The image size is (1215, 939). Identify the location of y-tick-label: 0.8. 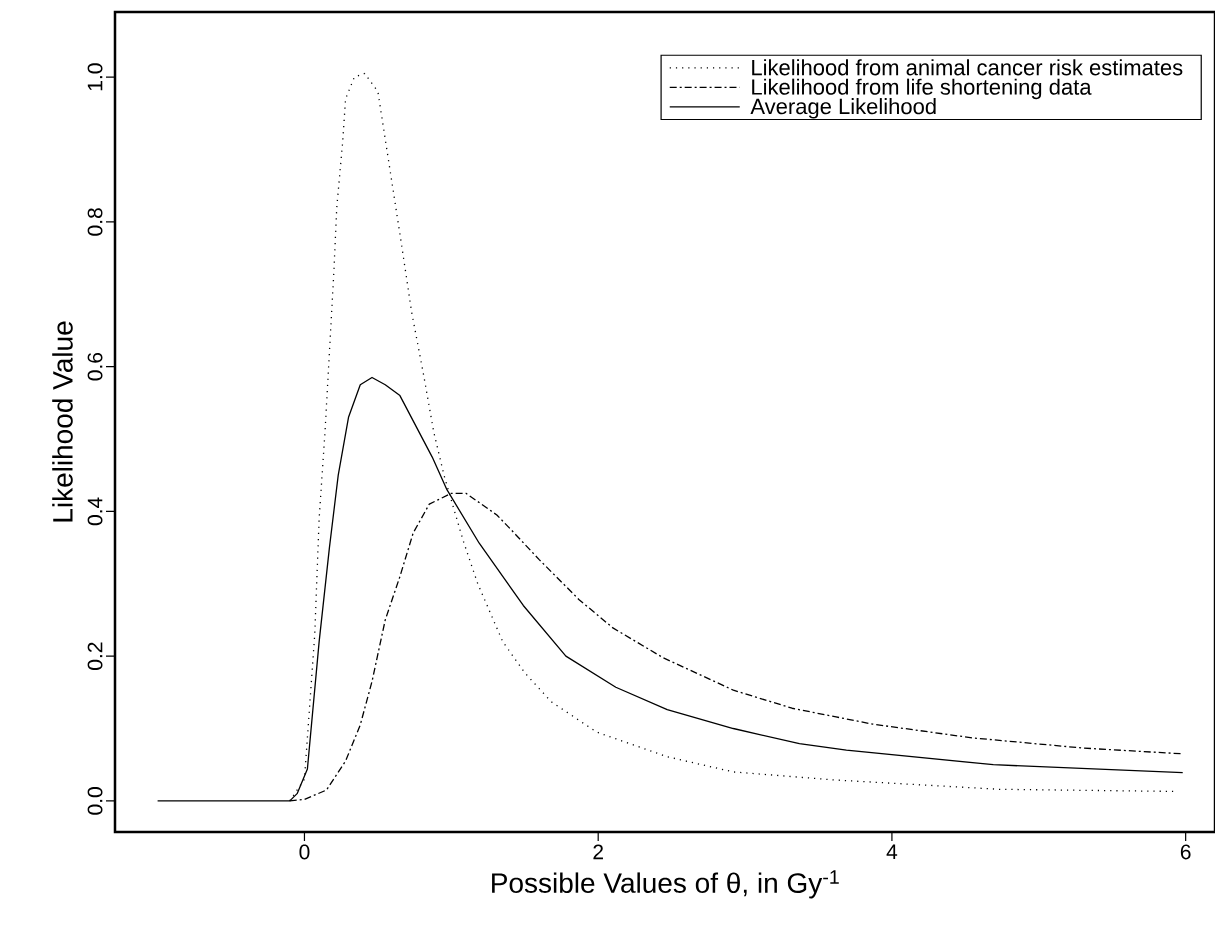
(95, 222).